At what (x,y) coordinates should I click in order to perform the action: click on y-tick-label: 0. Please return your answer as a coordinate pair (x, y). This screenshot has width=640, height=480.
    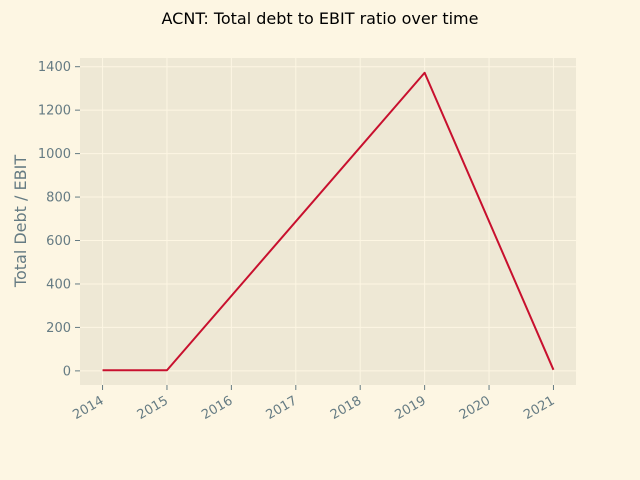
    Looking at the image, I should click on (67, 371).